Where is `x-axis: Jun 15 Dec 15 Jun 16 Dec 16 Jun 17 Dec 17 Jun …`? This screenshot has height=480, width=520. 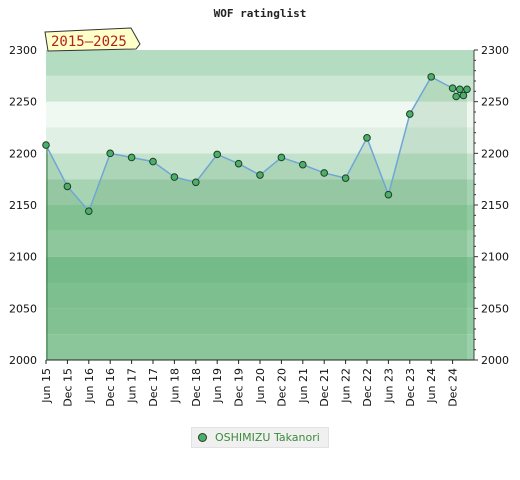
x-axis: Jun 15 Dec 15 Jun 16 Dec 16 Jun 17 Dec 17 Jun … is located at coordinates (250, 383).